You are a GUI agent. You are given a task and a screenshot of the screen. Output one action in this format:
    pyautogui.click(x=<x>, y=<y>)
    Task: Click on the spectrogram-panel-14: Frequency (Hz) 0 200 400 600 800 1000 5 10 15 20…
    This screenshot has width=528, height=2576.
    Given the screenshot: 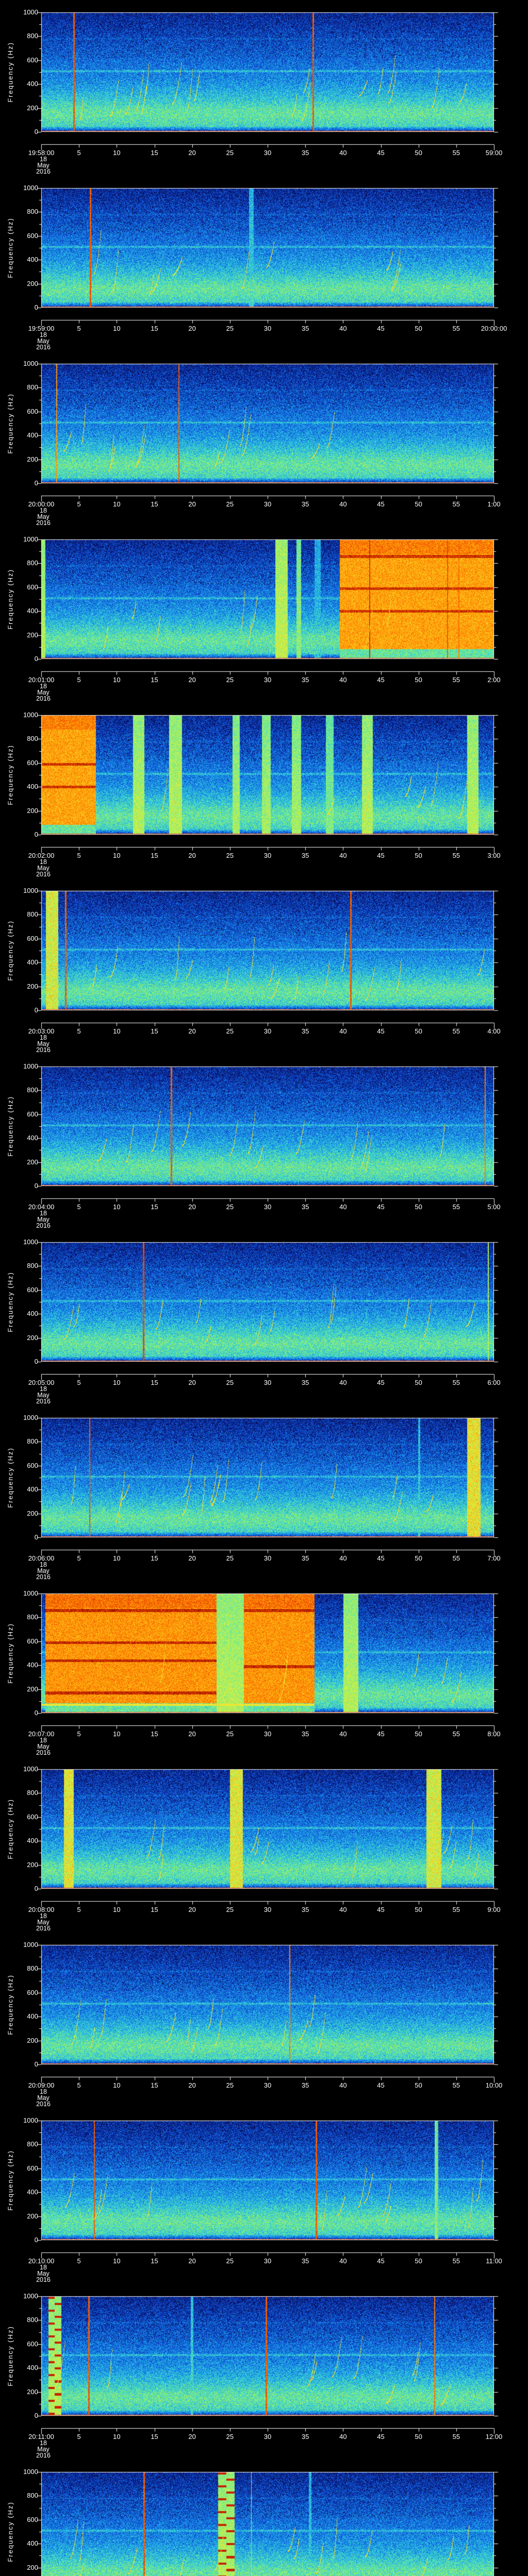 What is the action you would take?
    pyautogui.click(x=264, y=2372)
    